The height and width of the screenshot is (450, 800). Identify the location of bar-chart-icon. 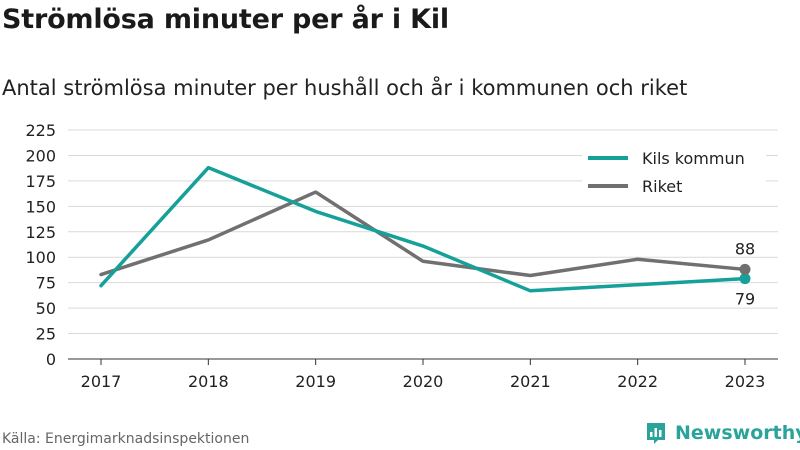
(656, 433).